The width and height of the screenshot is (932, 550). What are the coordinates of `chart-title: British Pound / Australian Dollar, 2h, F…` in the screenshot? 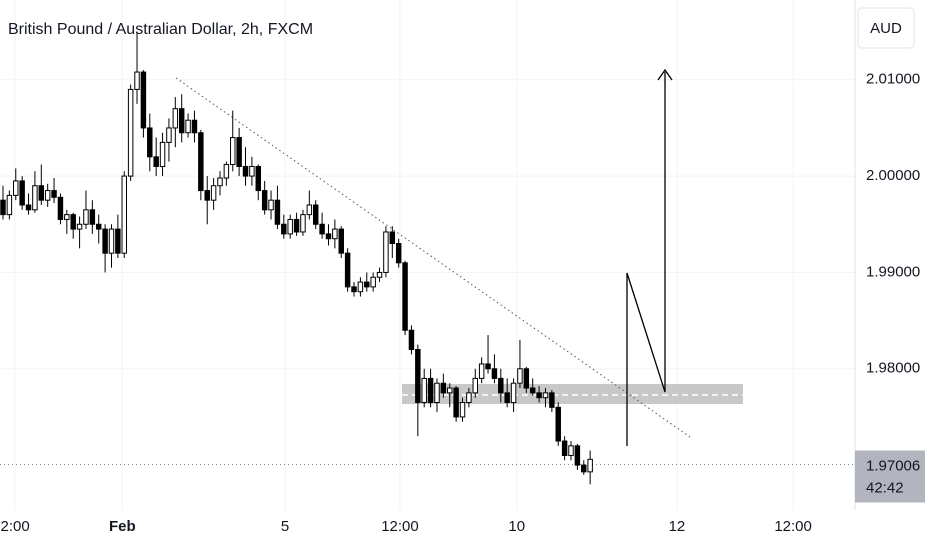 It's located at (160, 29).